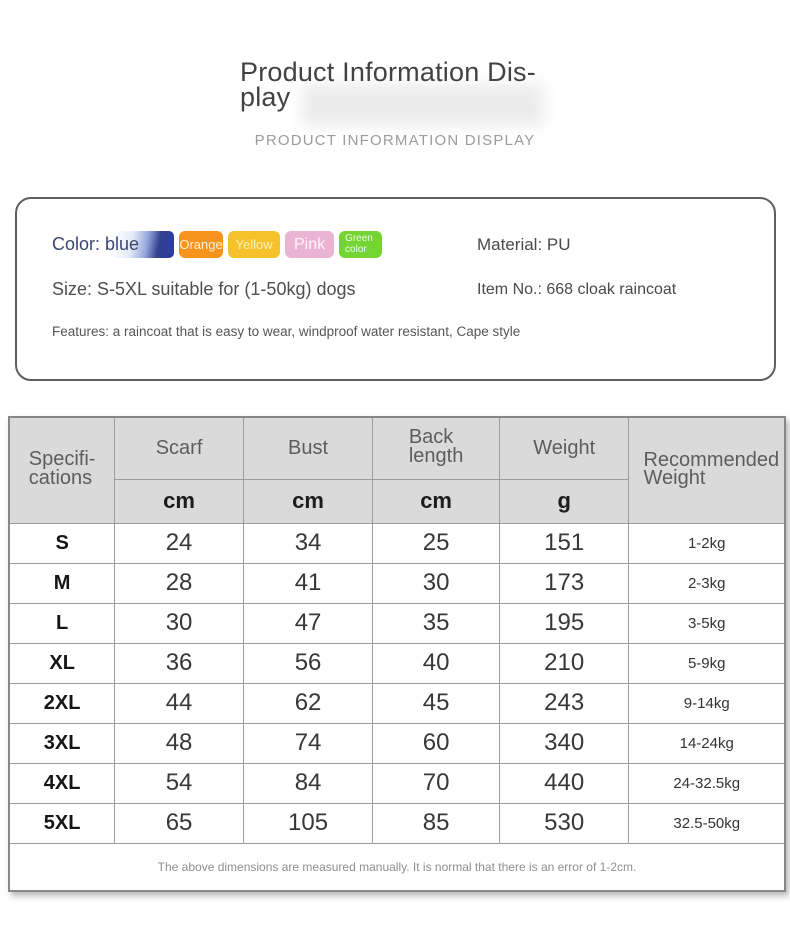  Describe the element at coordinates (62, 663) in the screenshot. I see `size-cell: XL` at that location.